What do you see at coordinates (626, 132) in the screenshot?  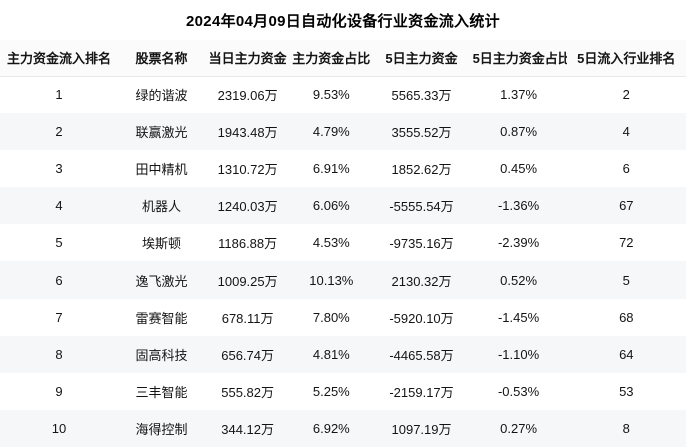 I see `cell-industry-inflow-rank-5d: 4` at bounding box center [626, 132].